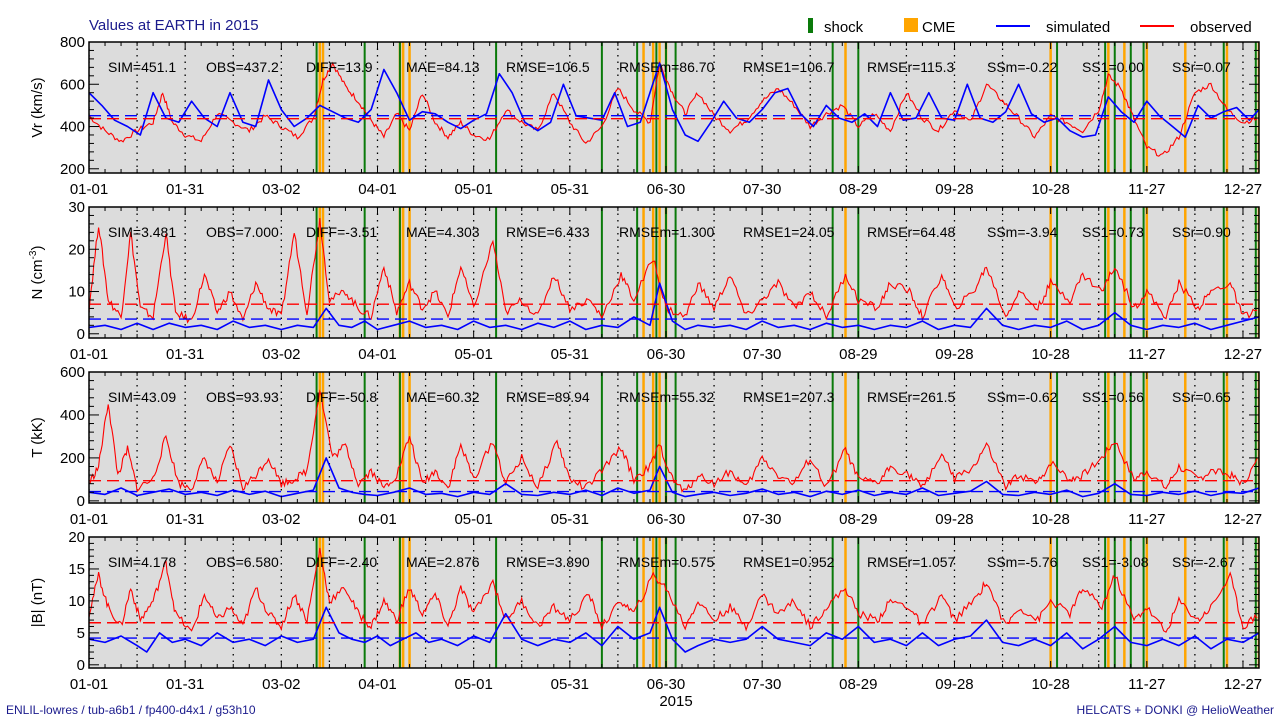  What do you see at coordinates (142, 562) in the screenshot?
I see `stat-sim: SIM=4.178` at bounding box center [142, 562].